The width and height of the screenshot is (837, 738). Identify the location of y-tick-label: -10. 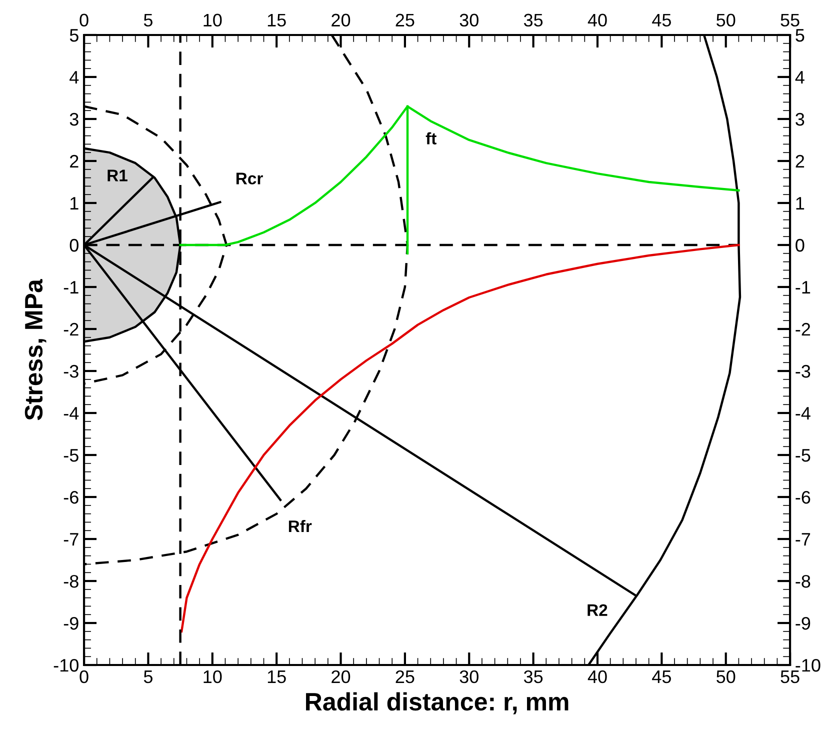
(66, 665).